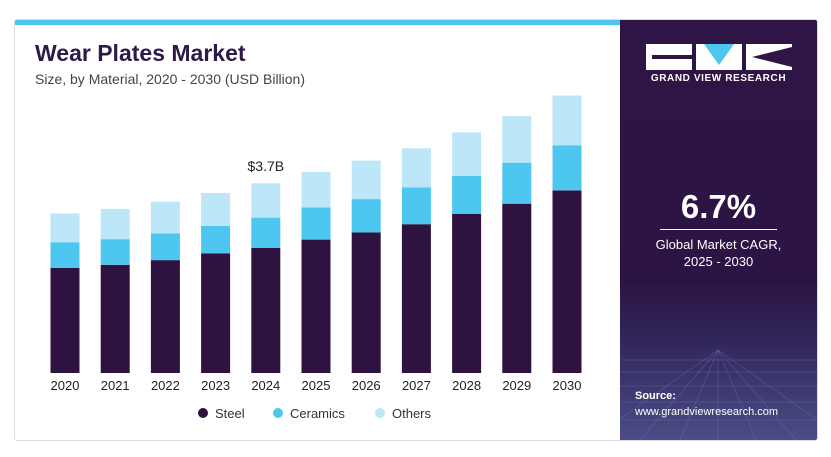 The image size is (831, 457). Describe the element at coordinates (467, 154) in the screenshot. I see `bar-others-2028` at that location.